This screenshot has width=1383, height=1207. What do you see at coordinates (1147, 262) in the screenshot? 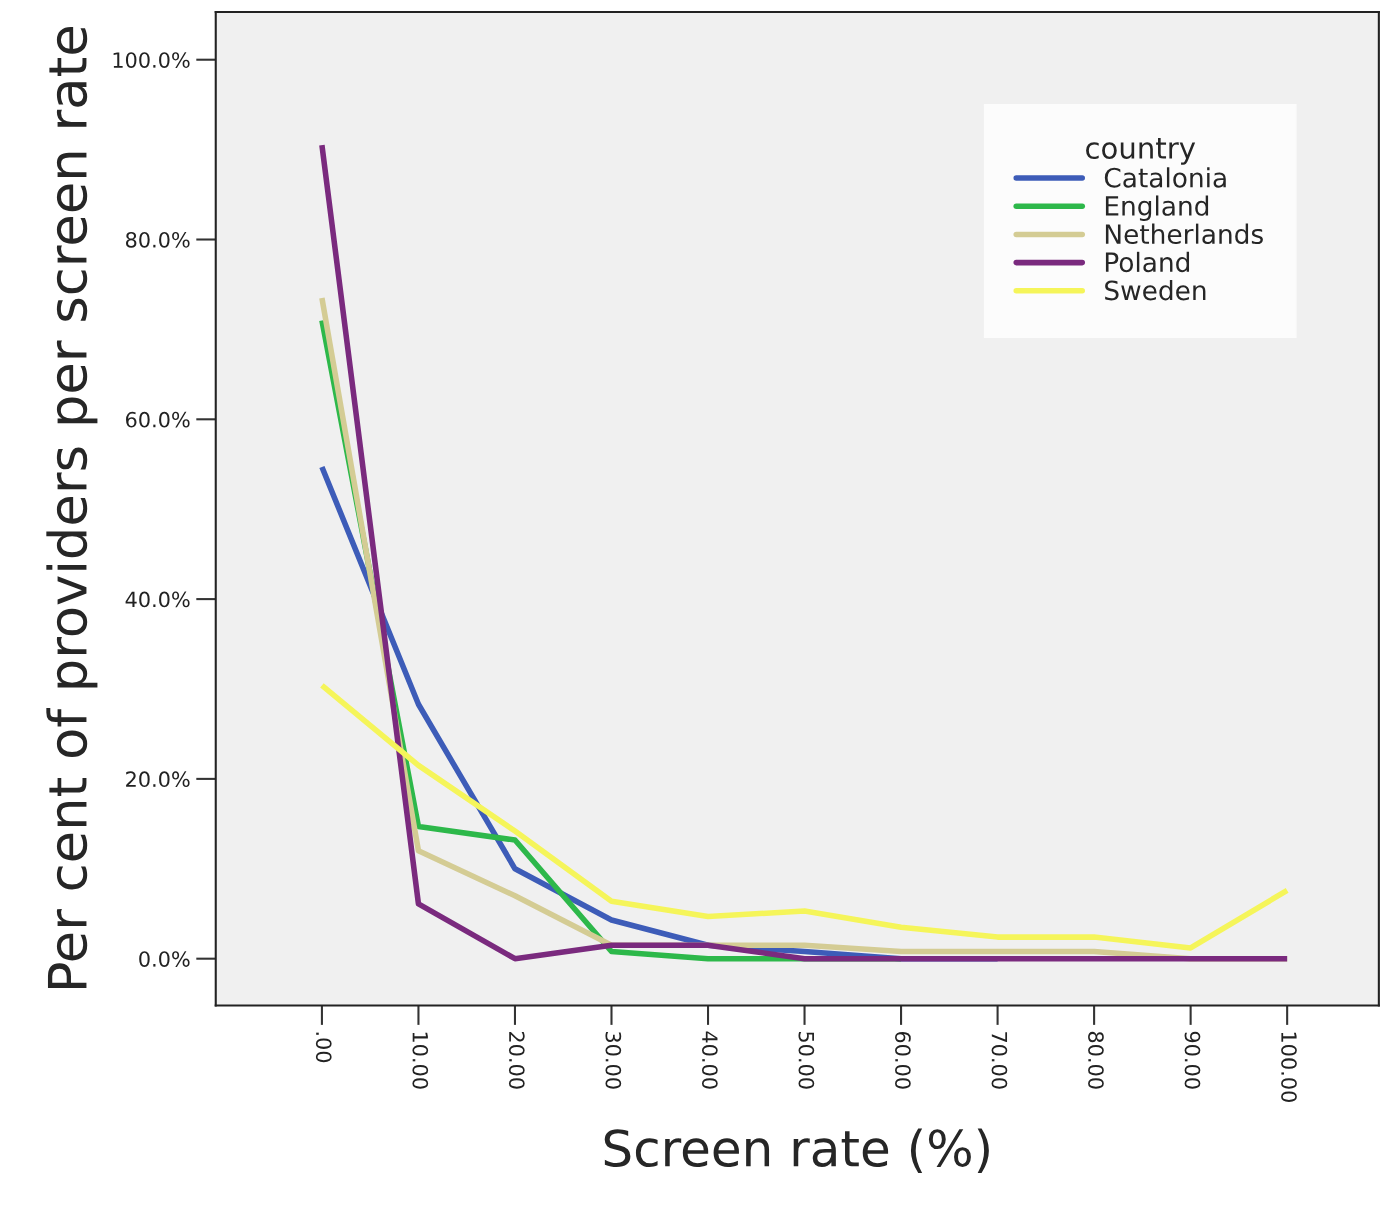
I see `legend-label: Poland` at bounding box center [1147, 262].